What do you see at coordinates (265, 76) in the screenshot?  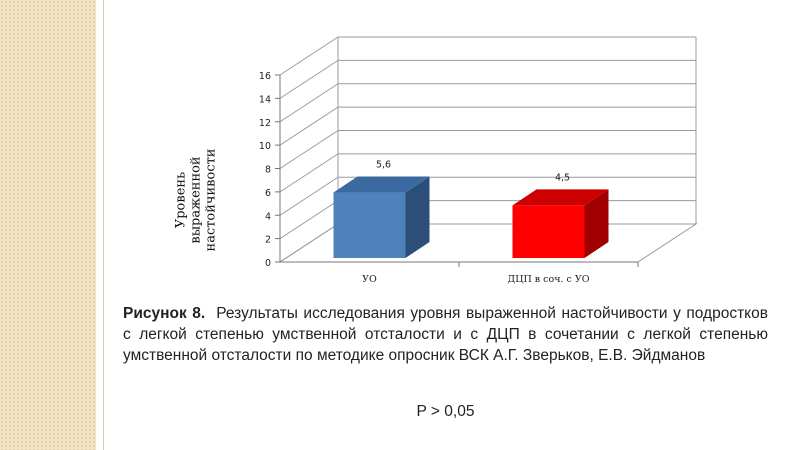 I see `y-tick-label: 16` at bounding box center [265, 76].